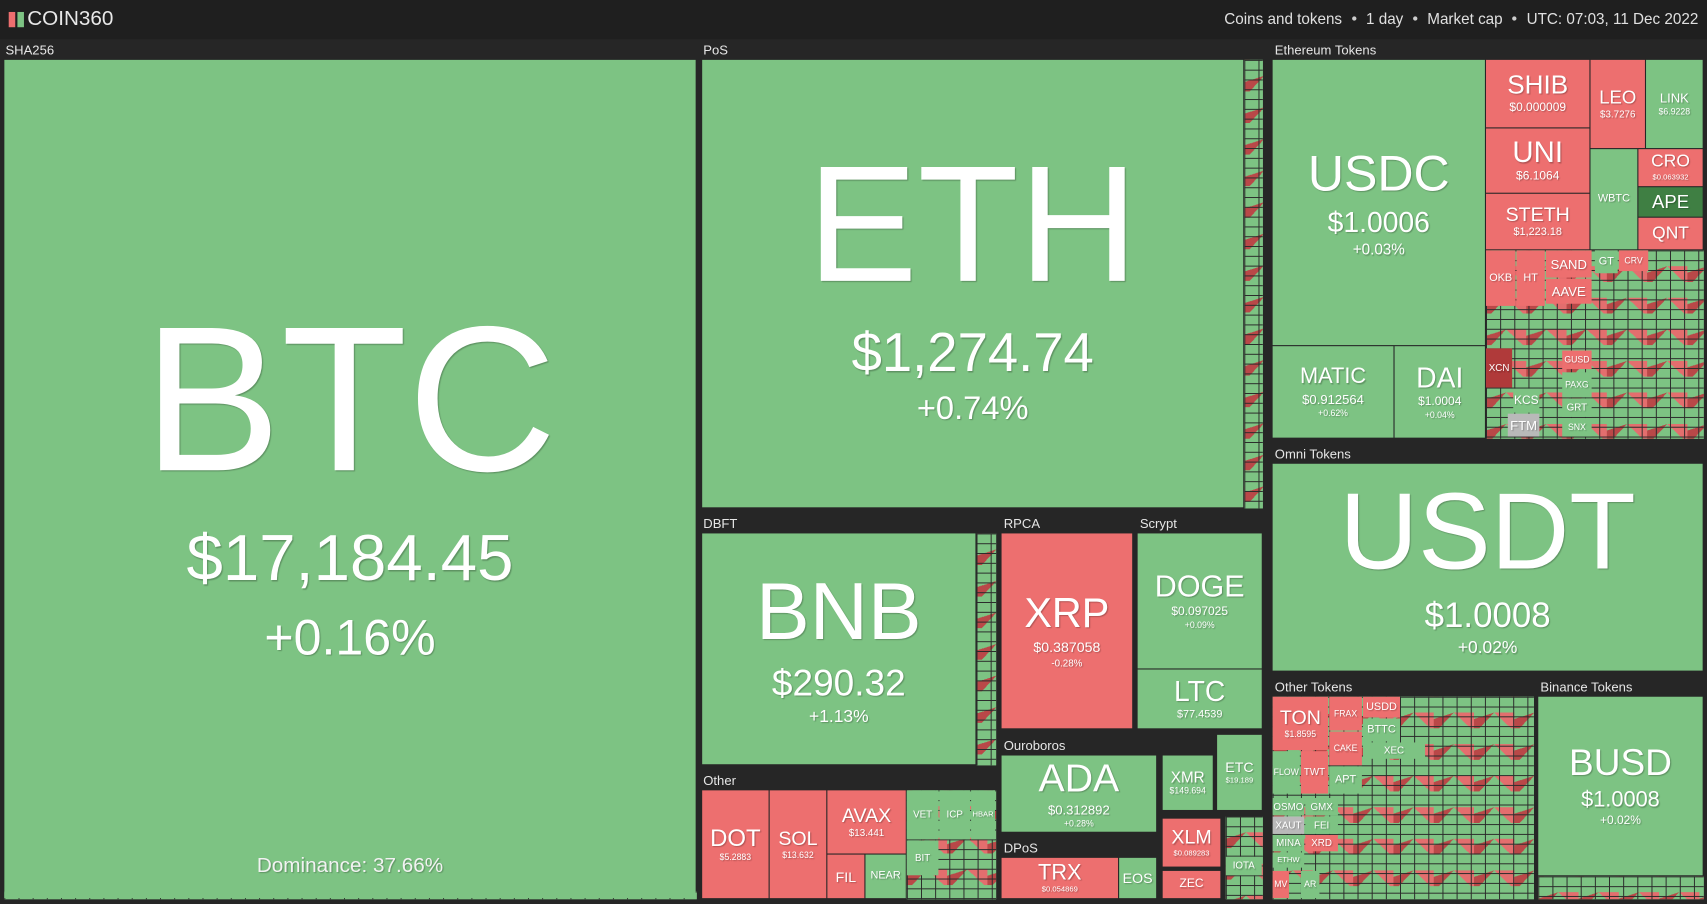  Describe the element at coordinates (838, 683) in the screenshot. I see `coin-price: $290.32` at that location.